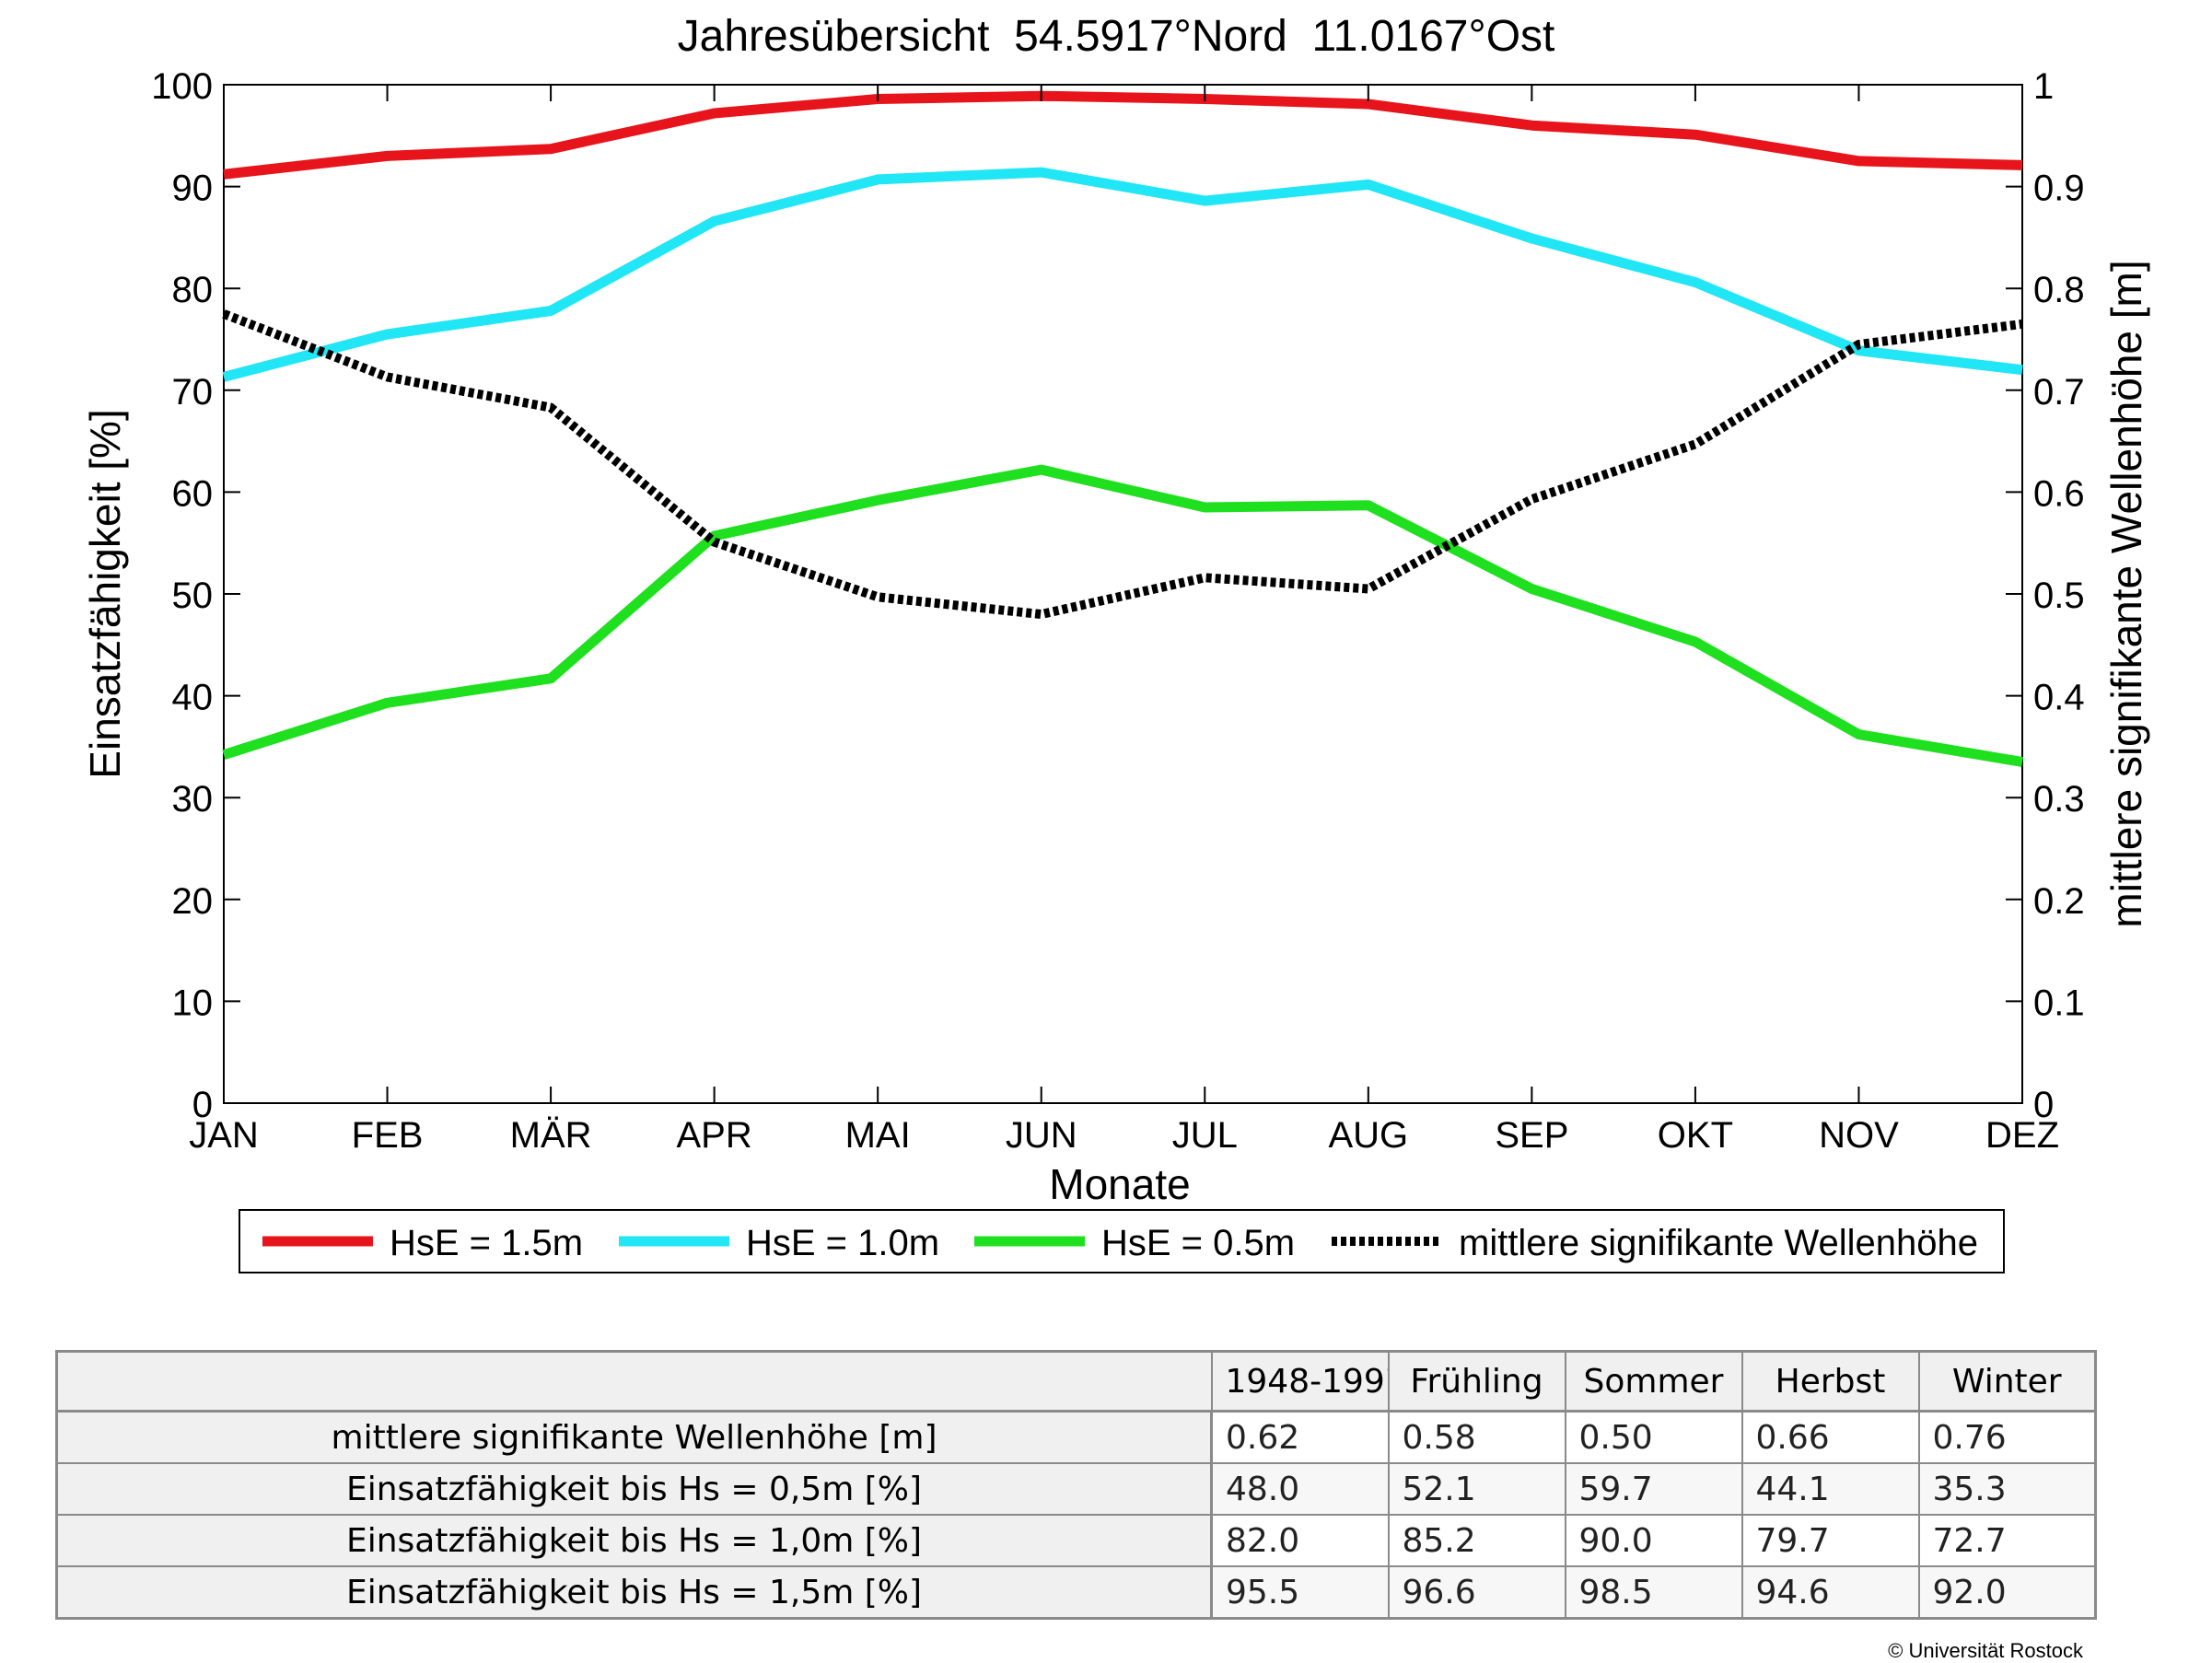  I want to click on y2-tick-label: 1, so click(2043, 87).